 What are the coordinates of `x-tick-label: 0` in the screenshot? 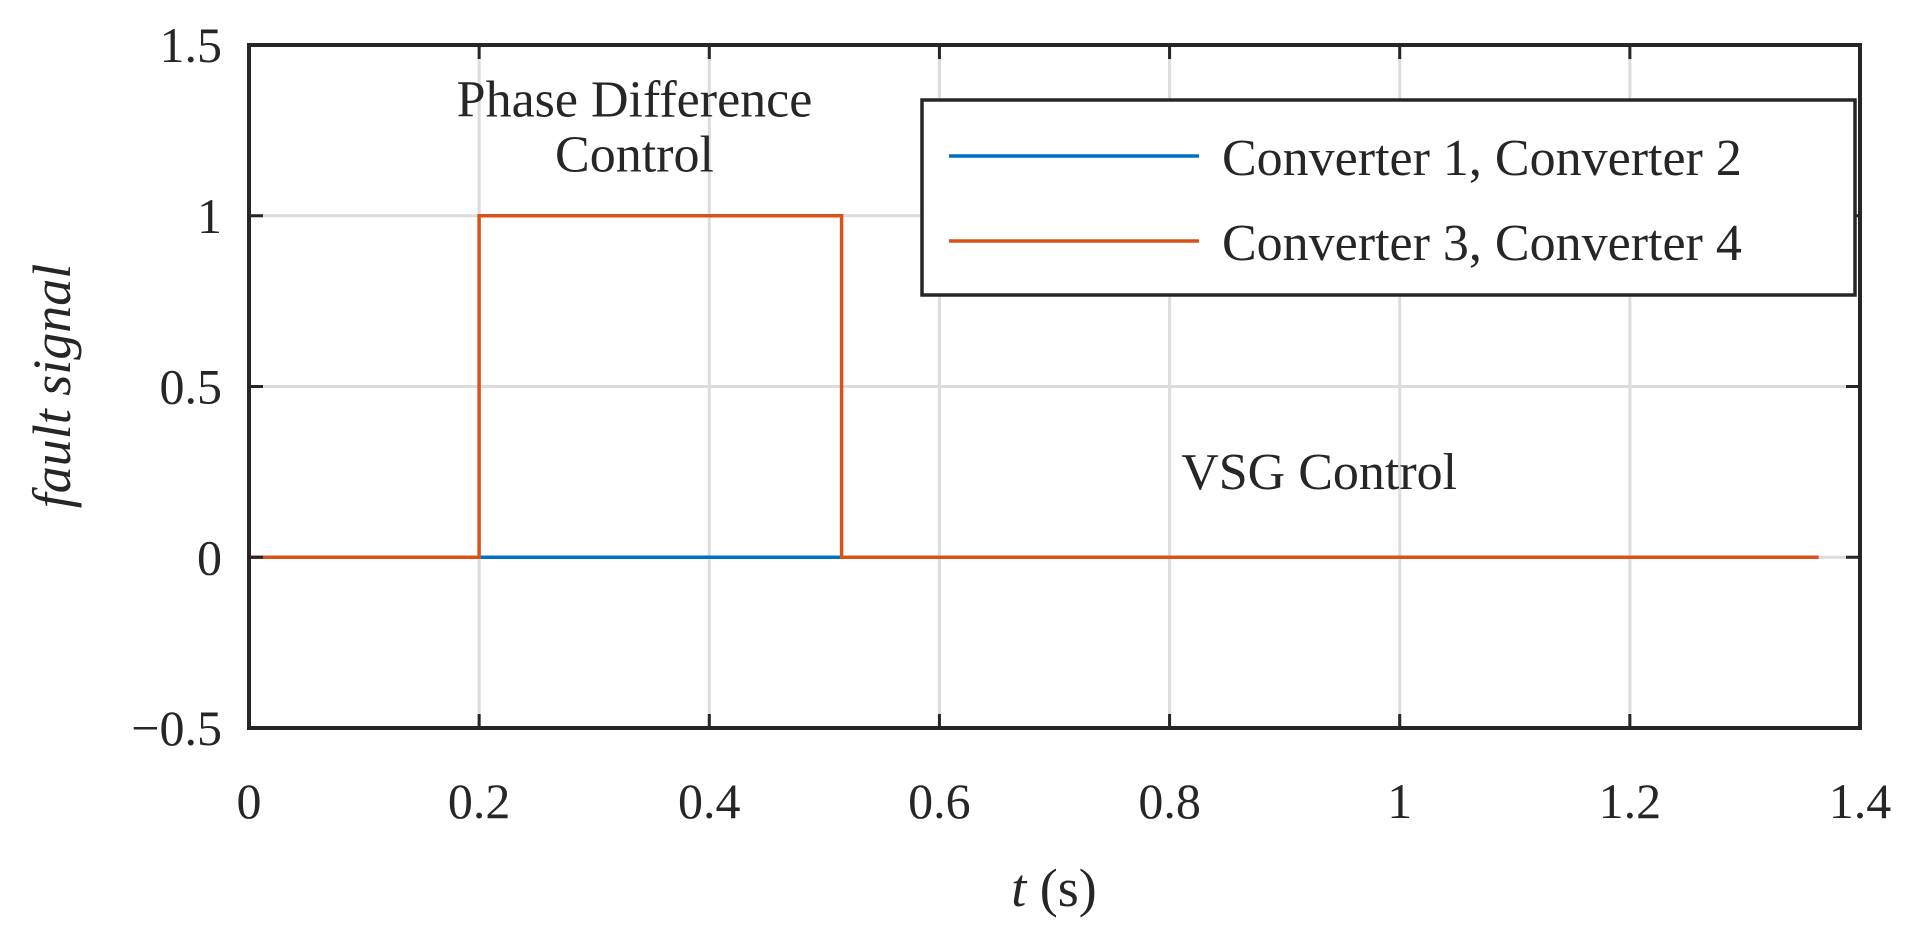 It's located at (249, 801).